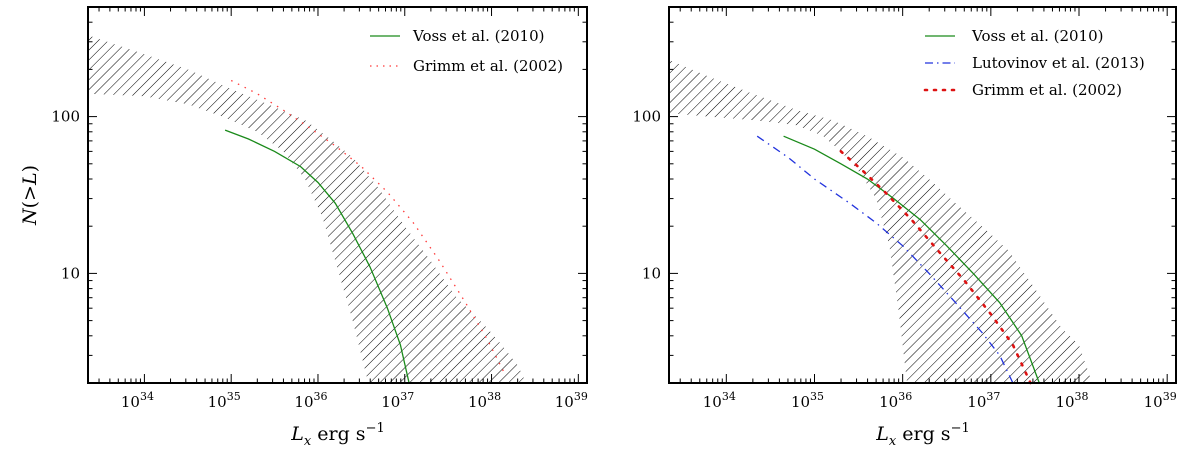 This screenshot has height=452, width=1200. I want to click on left-legend: Voss et al. (2010) Grimm et al. (2002), so click(466, 51).